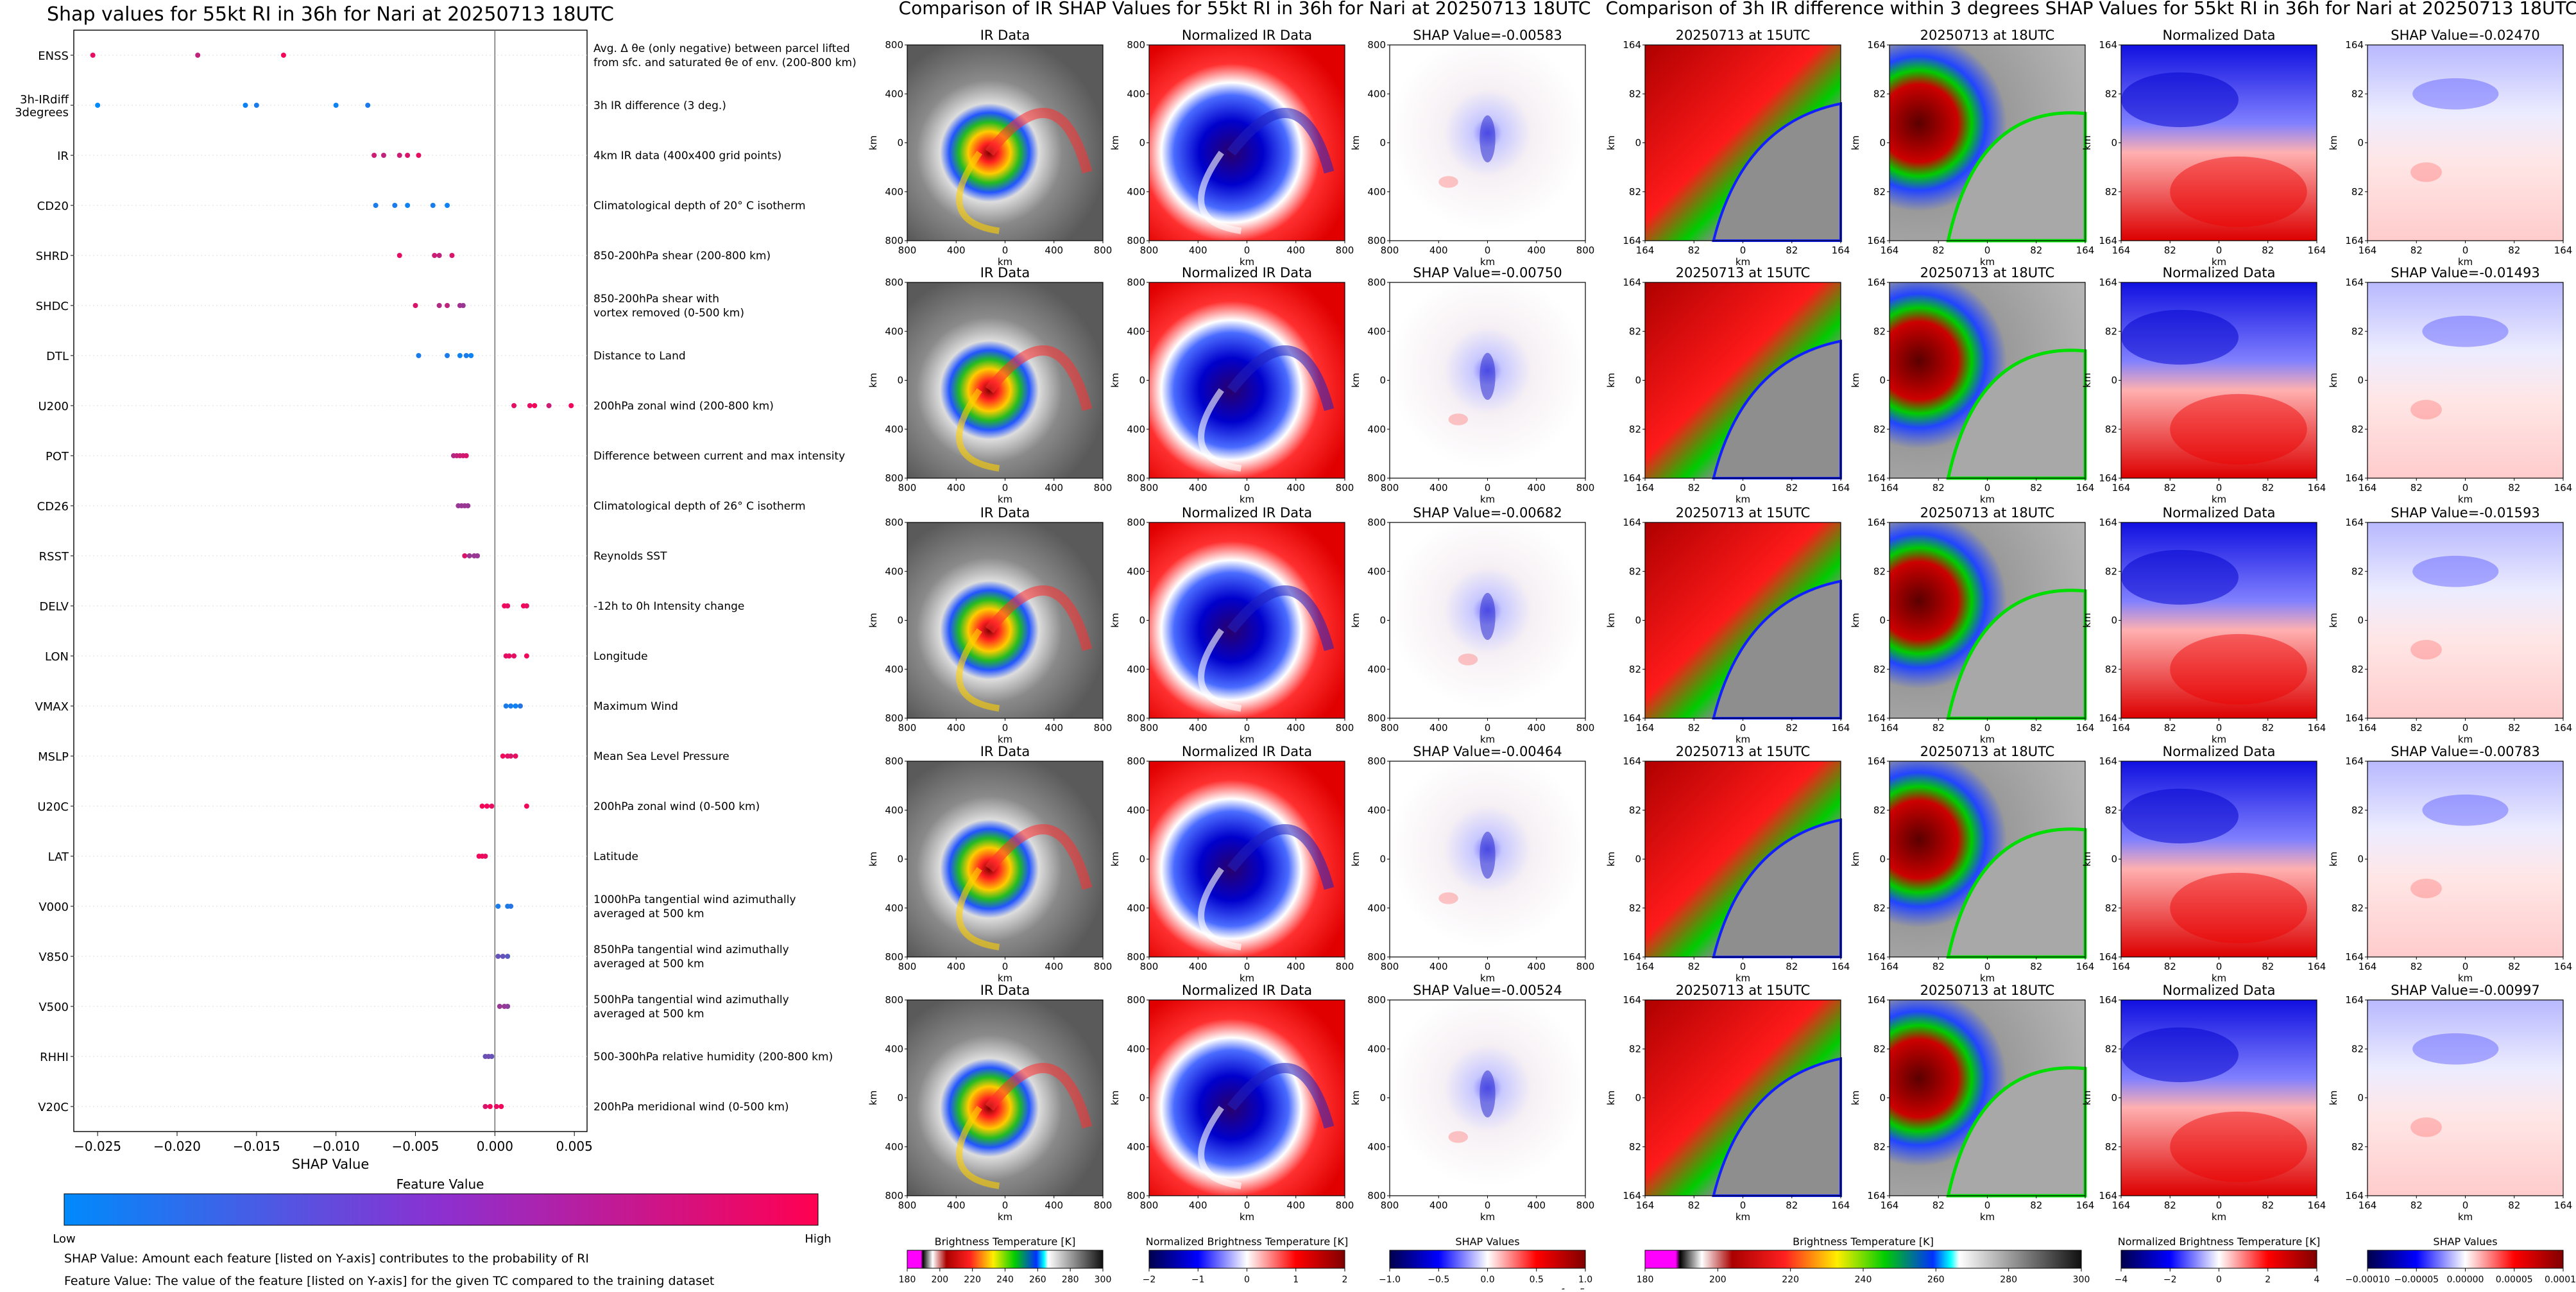 This screenshot has width=2576, height=1292. What do you see at coordinates (818, 1239) in the screenshot?
I see `colorbar-high-label: High` at bounding box center [818, 1239].